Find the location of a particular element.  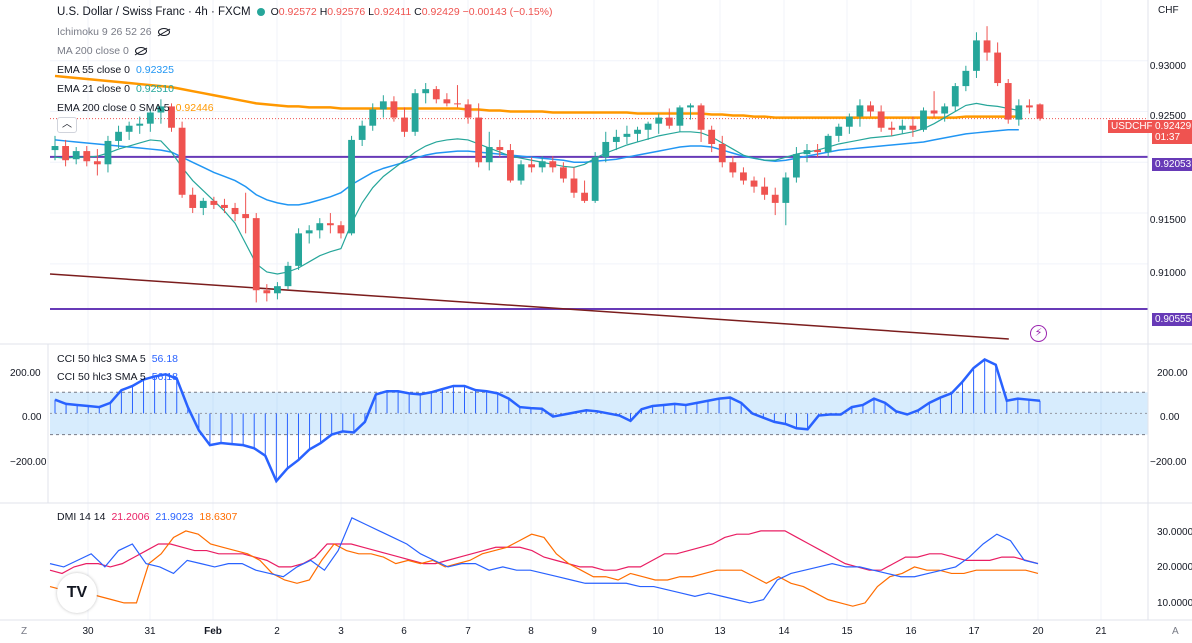

price-tick: 0.93000 is located at coordinates (1167, 66).